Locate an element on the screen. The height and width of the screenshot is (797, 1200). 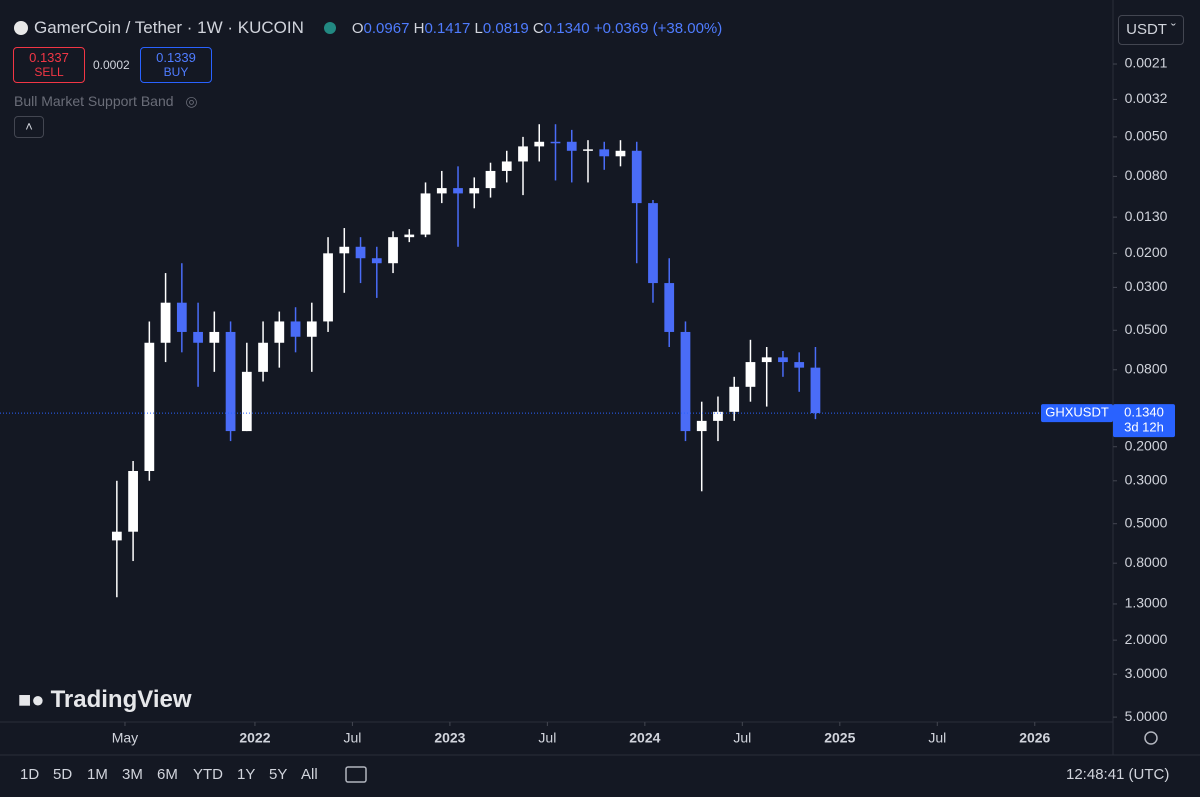
collapse-button: ˄ is located at coordinates (29, 127).